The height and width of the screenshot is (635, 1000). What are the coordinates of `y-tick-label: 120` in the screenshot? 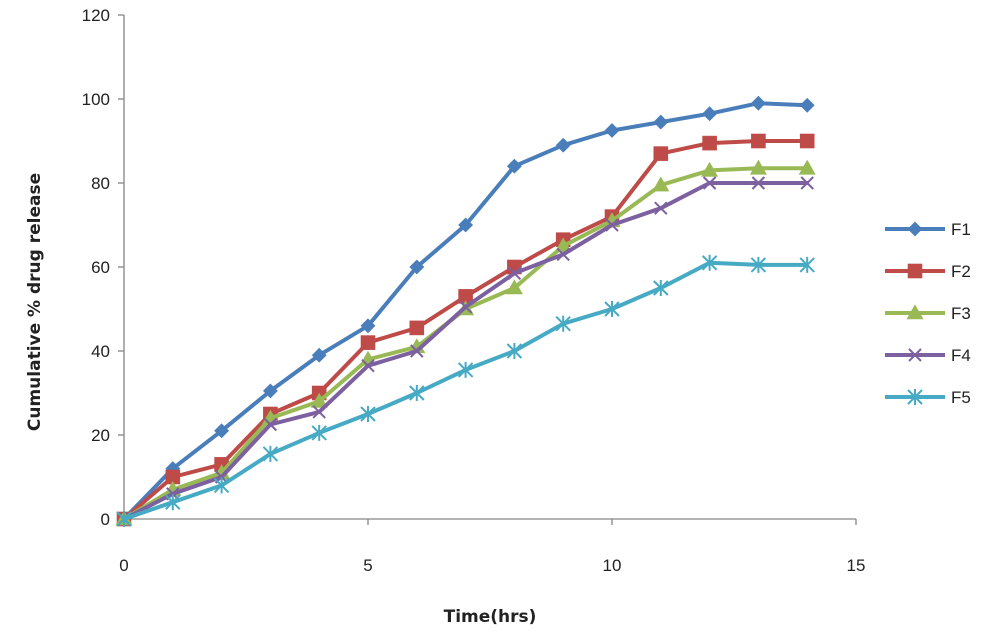 It's located at (96, 15).